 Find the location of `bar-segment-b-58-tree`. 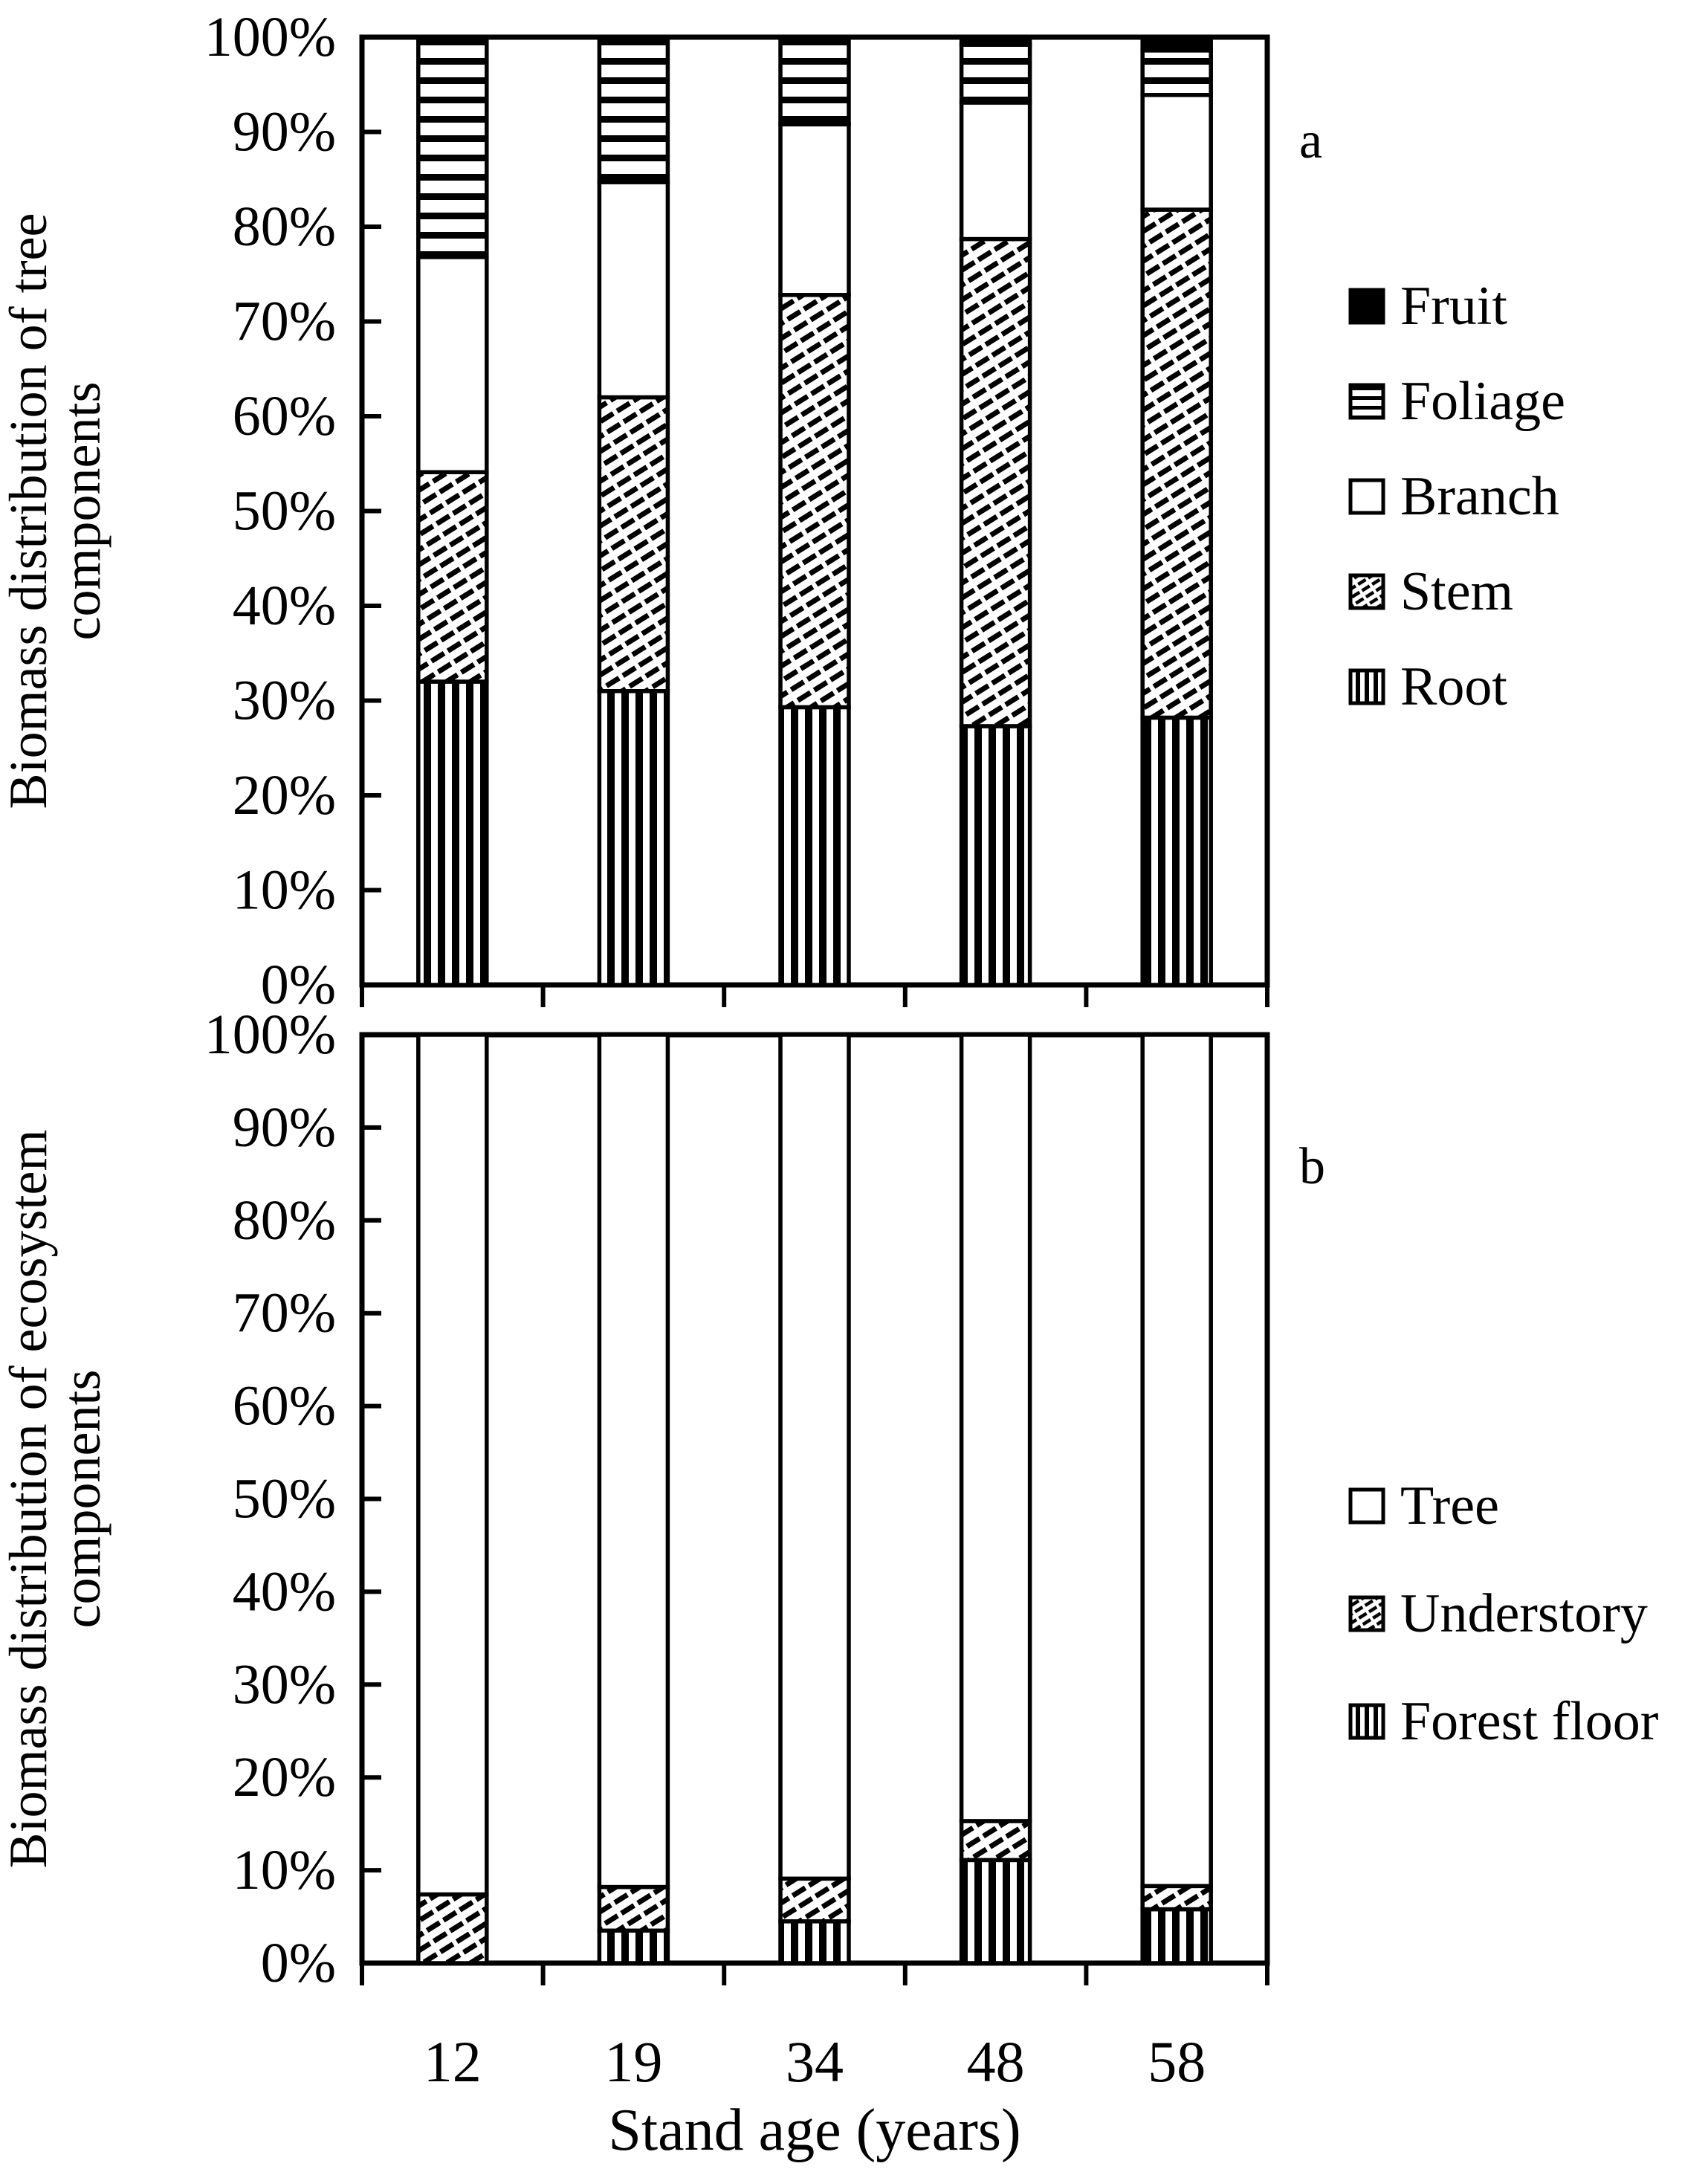

bar-segment-b-58-tree is located at coordinates (1176, 1460).